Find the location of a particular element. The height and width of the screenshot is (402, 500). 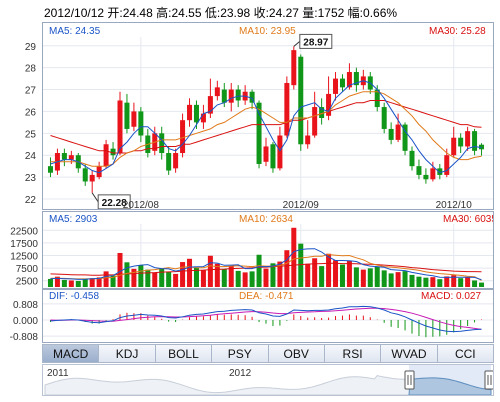

tab-macd: MACD is located at coordinates (71, 353).